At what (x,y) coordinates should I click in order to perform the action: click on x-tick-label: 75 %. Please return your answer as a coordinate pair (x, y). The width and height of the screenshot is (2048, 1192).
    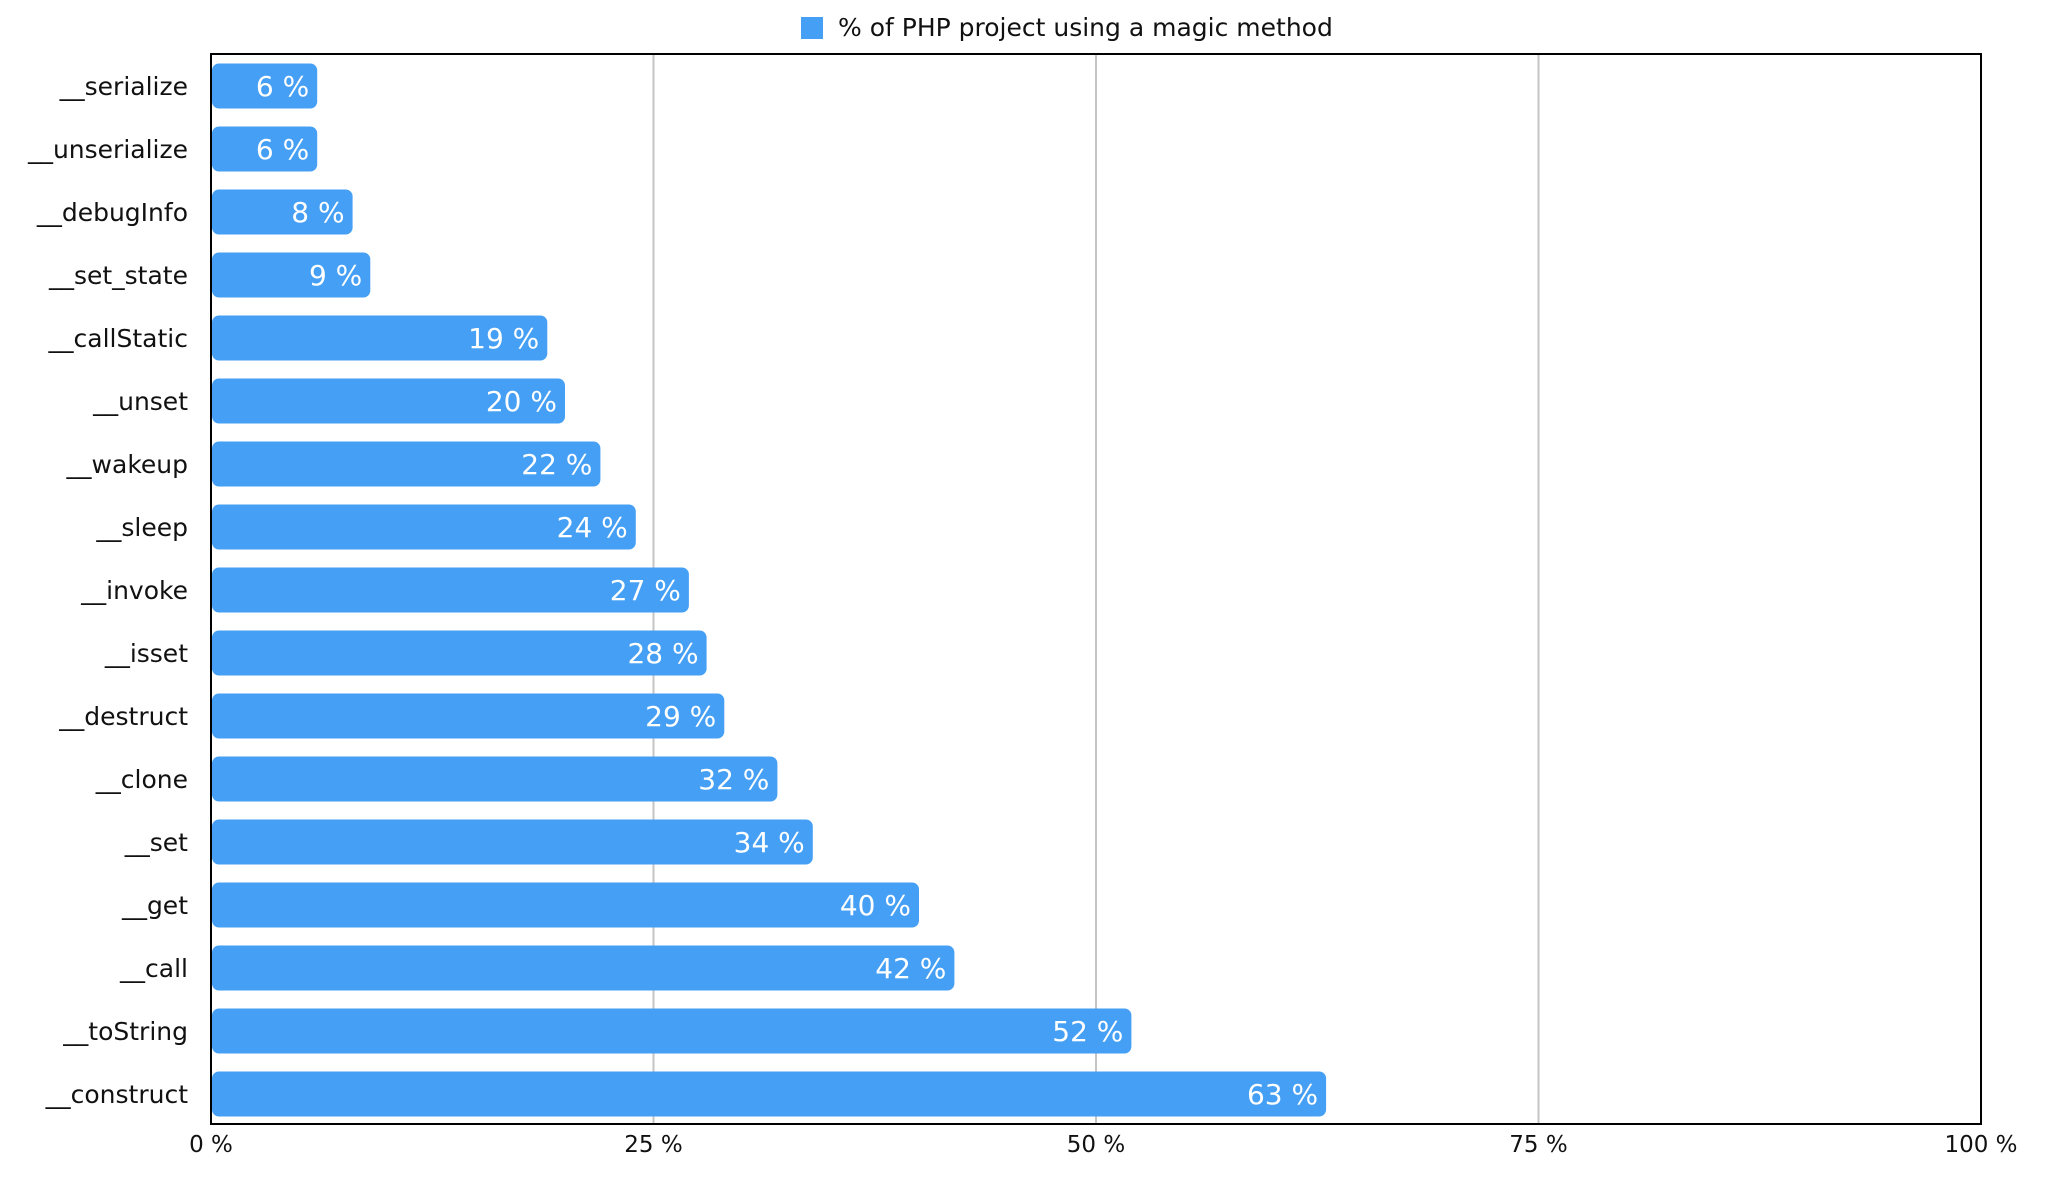
    Looking at the image, I should click on (1538, 1145).